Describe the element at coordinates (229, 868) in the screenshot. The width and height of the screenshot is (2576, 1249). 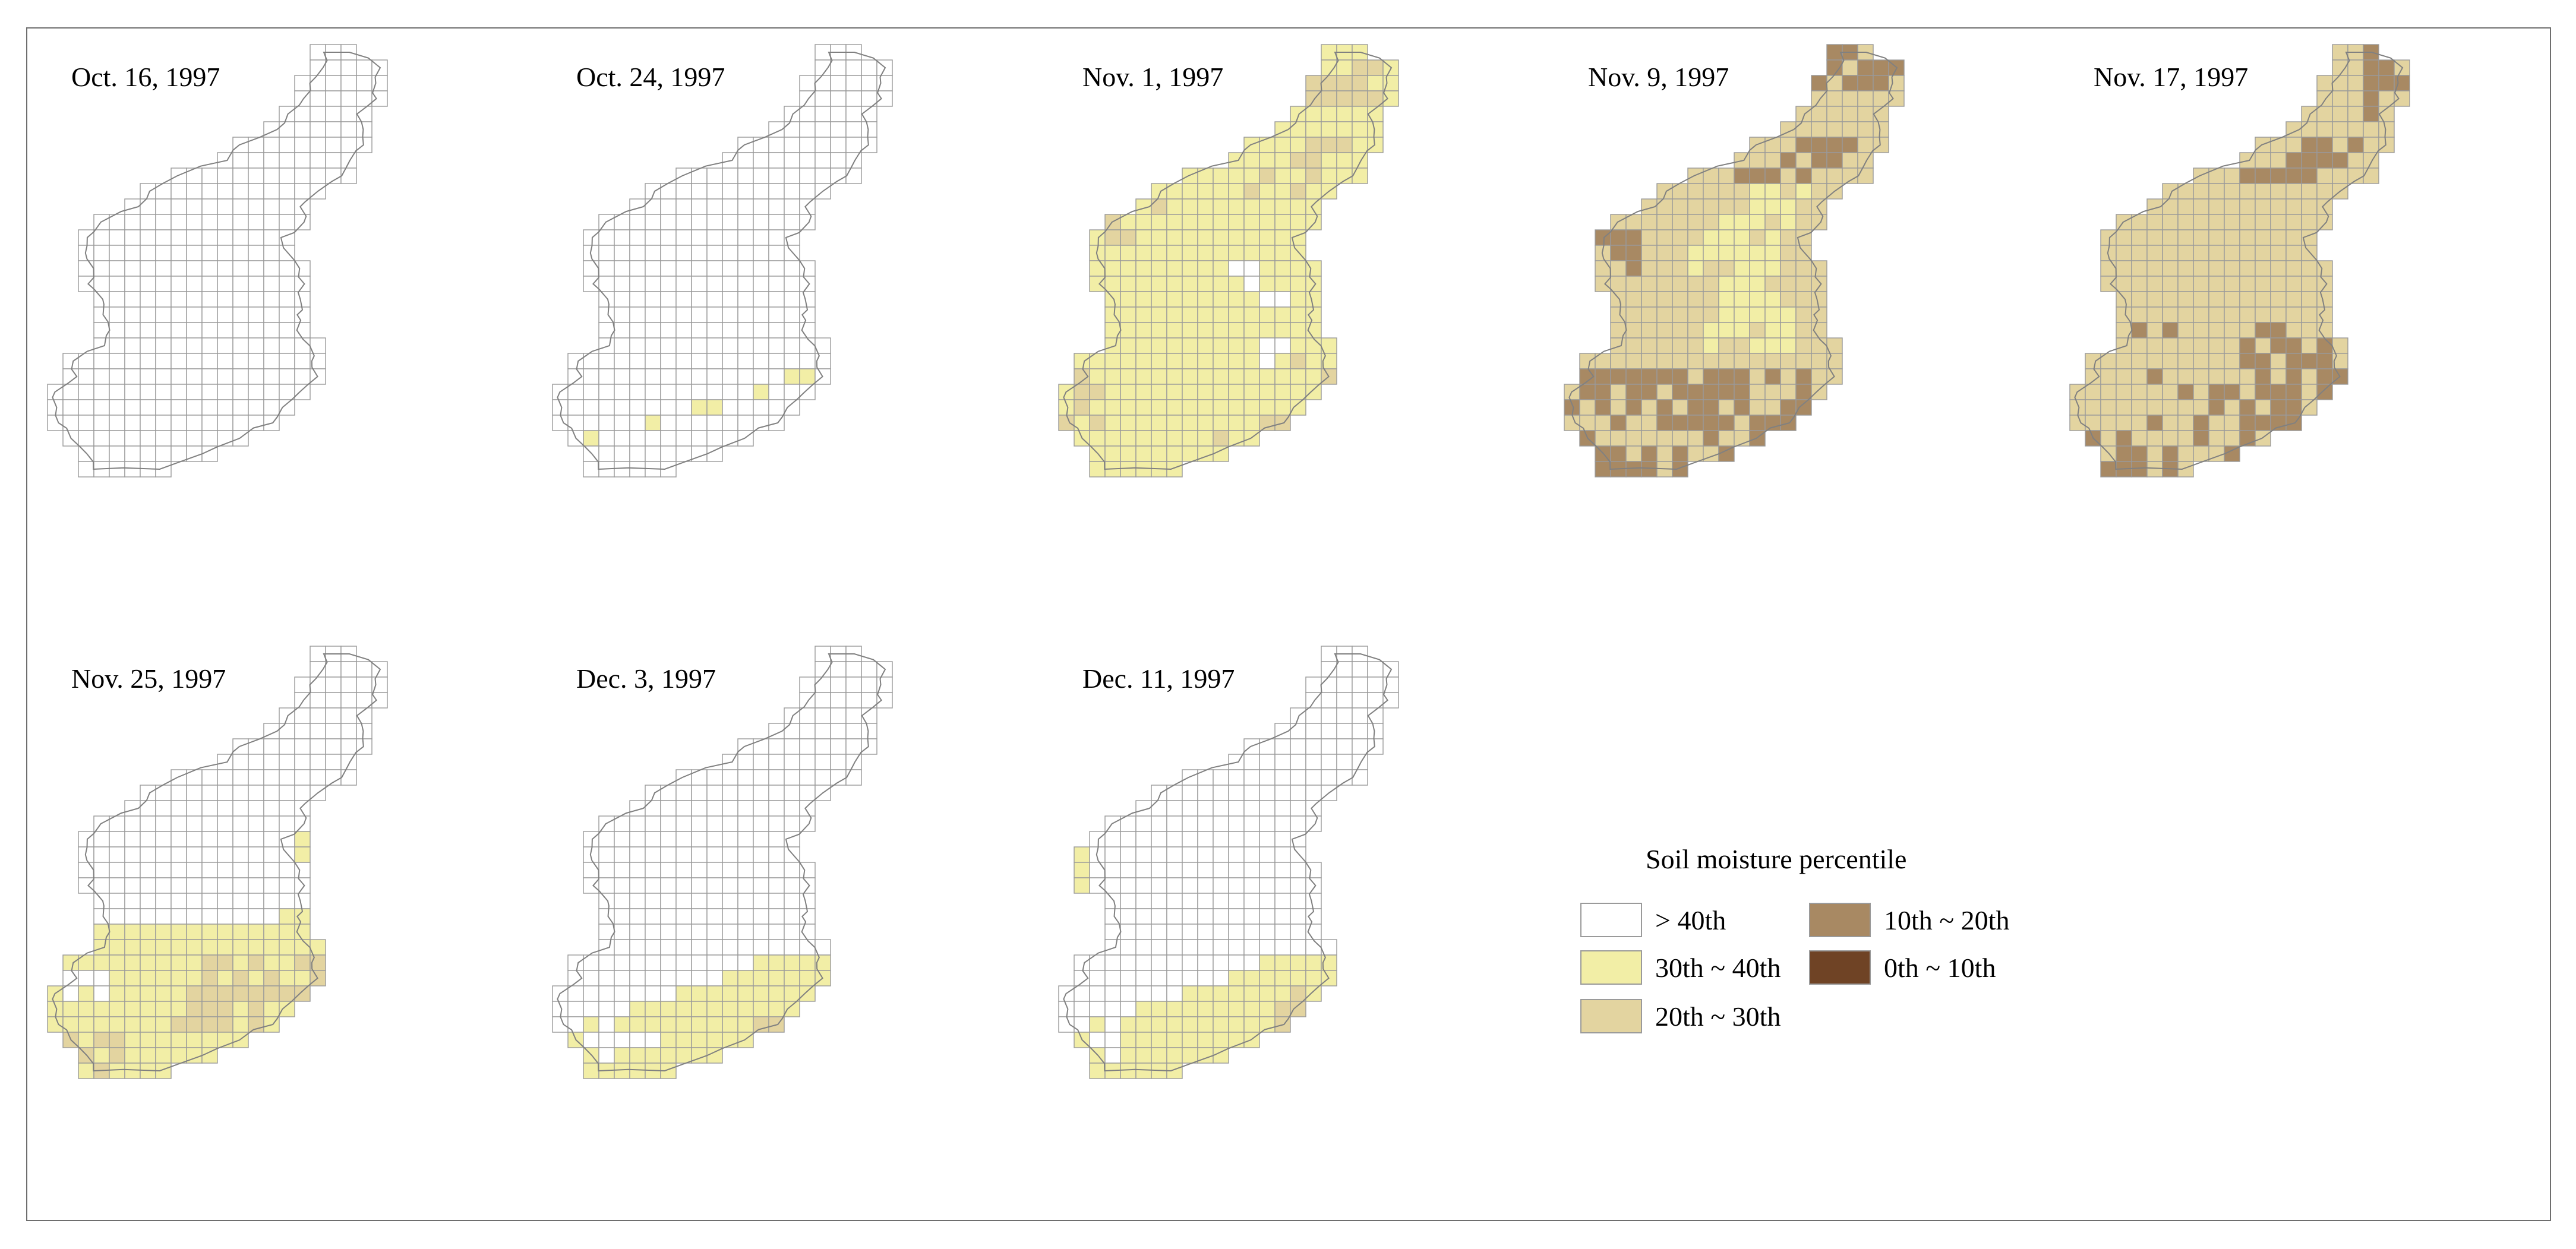
I see `map-panel: Nov. 25, 1997` at that location.